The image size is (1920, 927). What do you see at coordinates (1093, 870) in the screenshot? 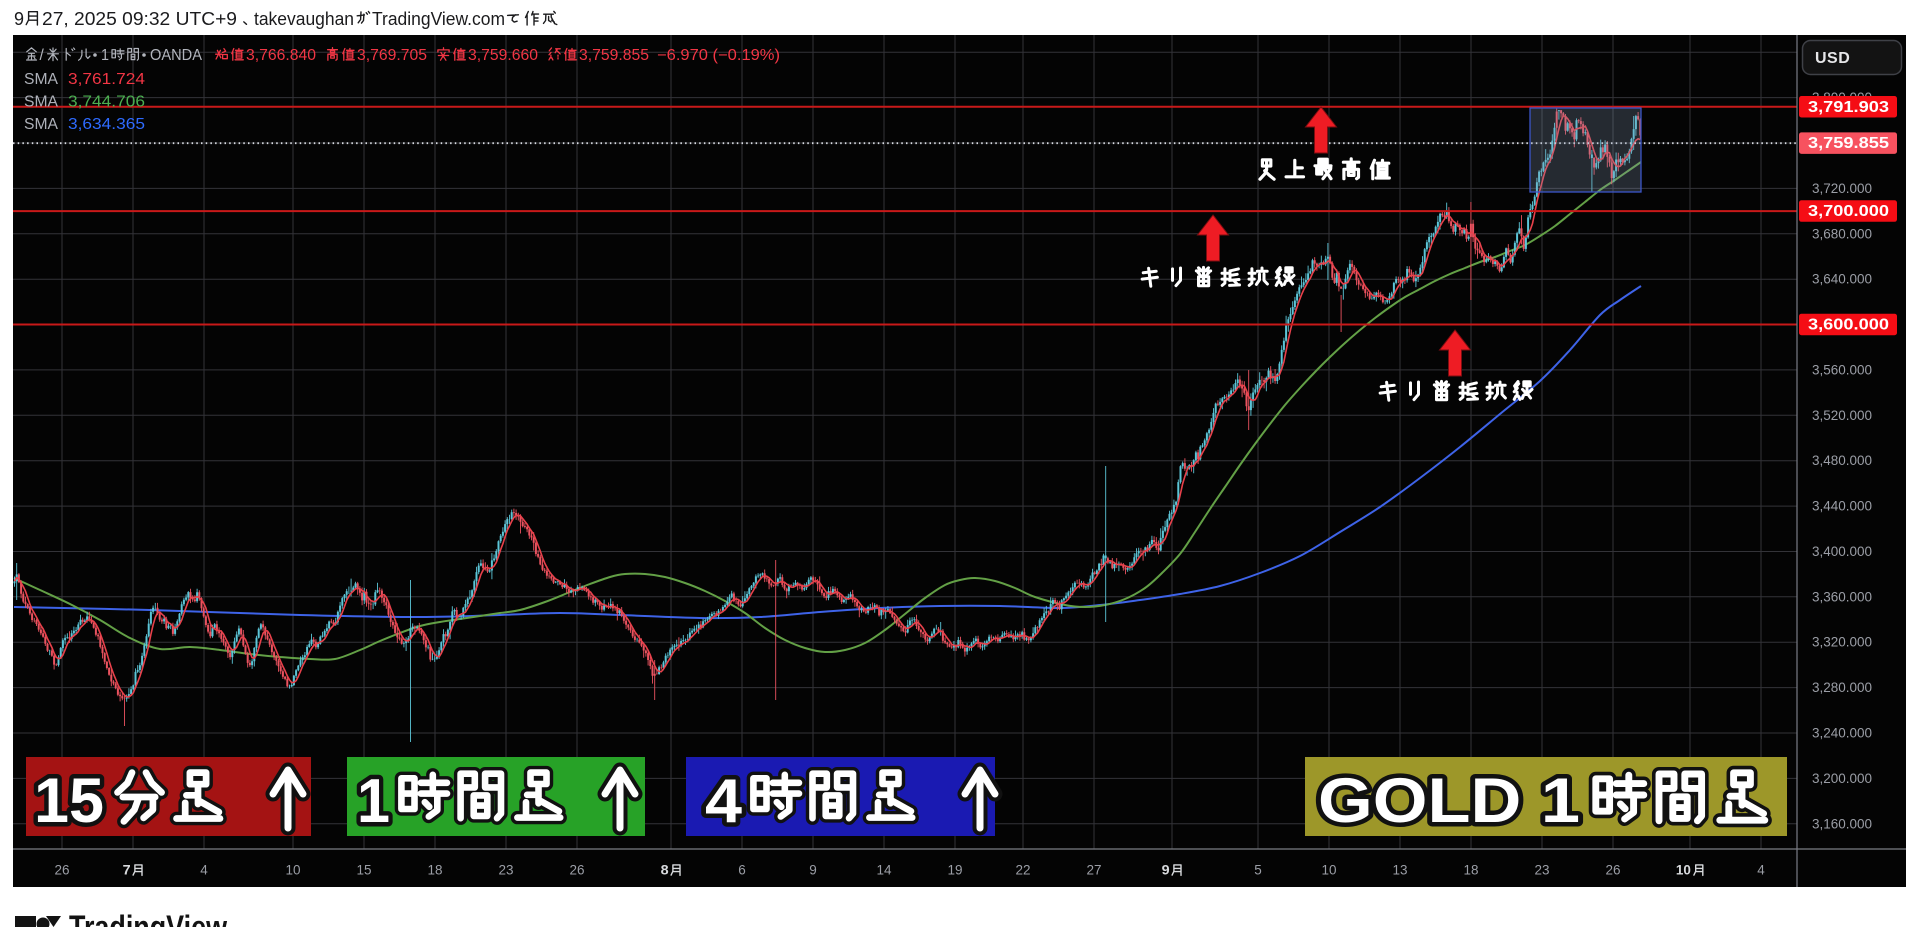
I see `svg-text: 27` at bounding box center [1093, 870].